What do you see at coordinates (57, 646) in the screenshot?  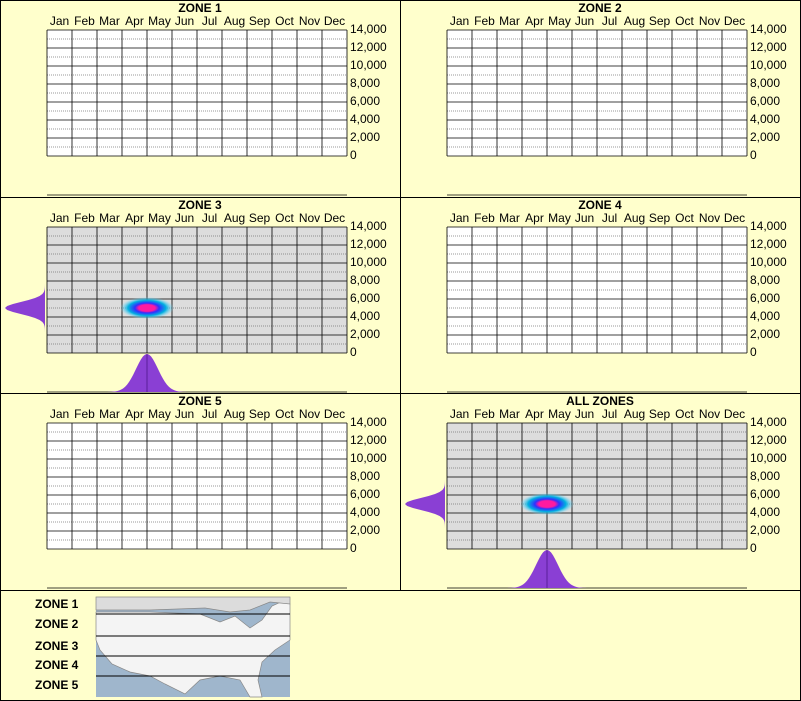 I see `zone-label: ZONE 3` at bounding box center [57, 646].